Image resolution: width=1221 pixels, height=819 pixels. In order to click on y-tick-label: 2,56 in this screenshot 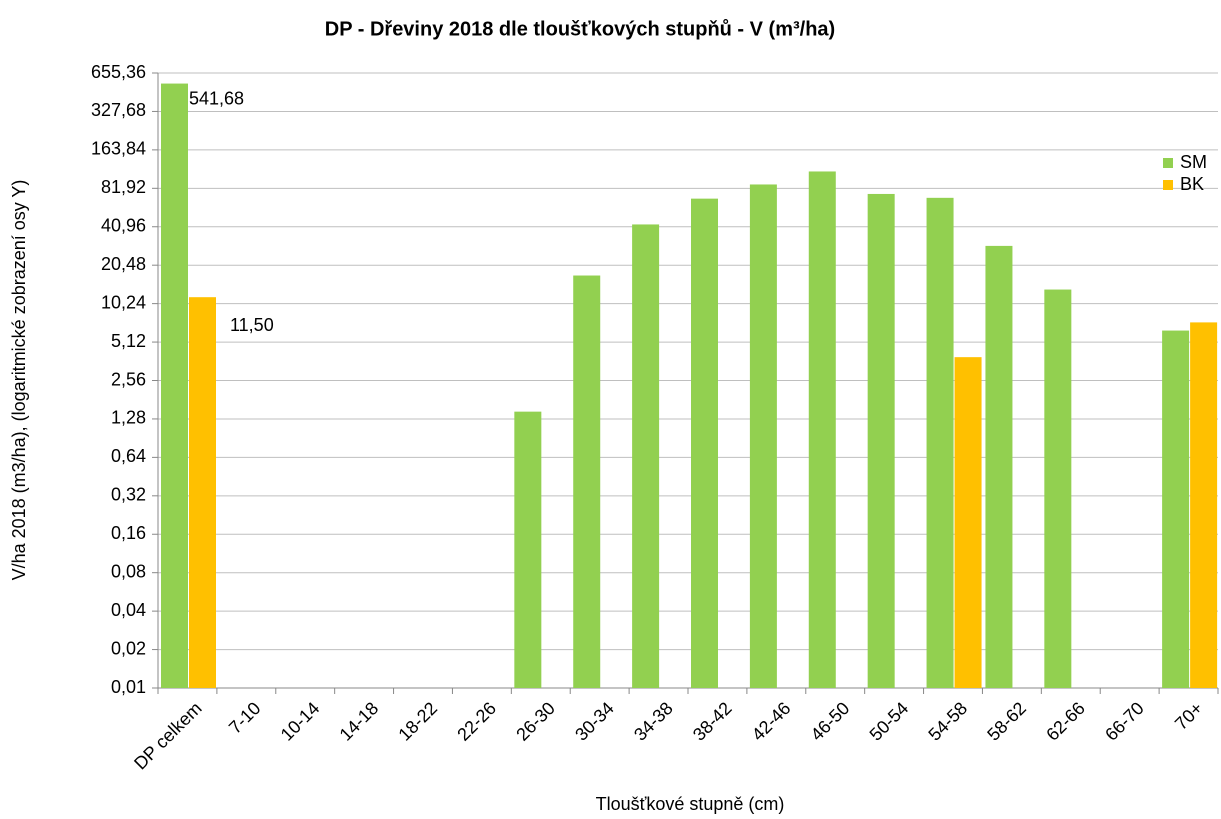, I will do `click(128, 379)`.